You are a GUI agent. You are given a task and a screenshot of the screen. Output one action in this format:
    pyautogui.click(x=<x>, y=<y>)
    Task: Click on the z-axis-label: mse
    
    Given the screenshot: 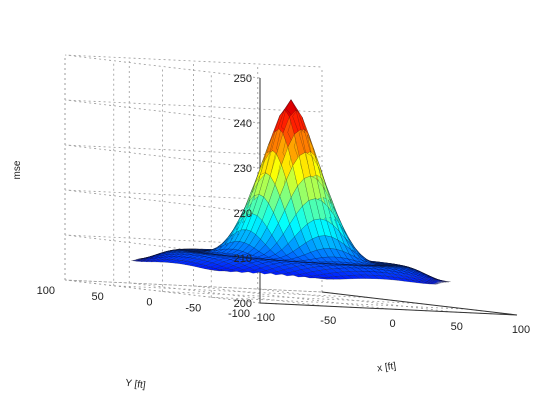 What is the action you would take?
    pyautogui.click(x=17, y=169)
    